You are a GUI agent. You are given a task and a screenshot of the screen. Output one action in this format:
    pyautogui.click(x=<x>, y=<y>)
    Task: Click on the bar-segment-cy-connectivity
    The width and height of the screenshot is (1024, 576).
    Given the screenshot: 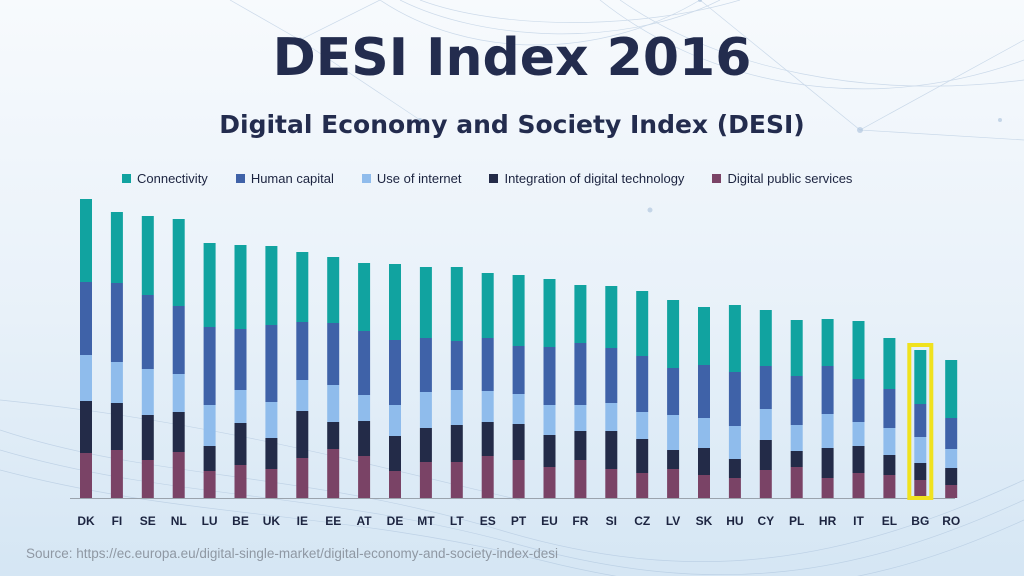 What is the action you would take?
    pyautogui.click(x=765, y=338)
    